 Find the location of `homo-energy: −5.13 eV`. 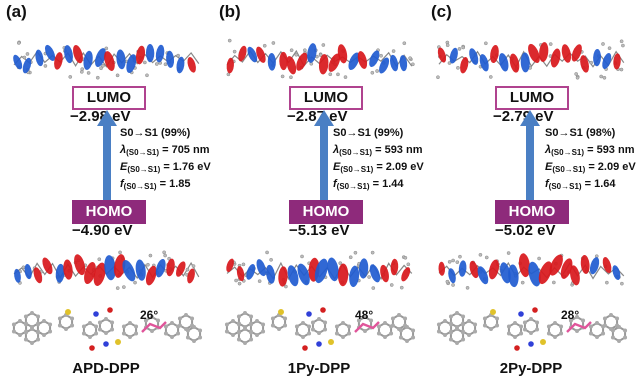

homo-energy: −5.13 eV is located at coordinates (319, 230).